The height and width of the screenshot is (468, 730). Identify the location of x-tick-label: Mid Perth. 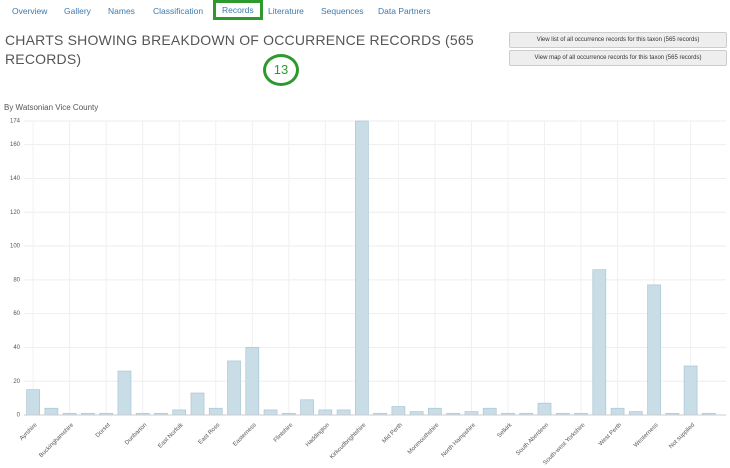
(393, 433).